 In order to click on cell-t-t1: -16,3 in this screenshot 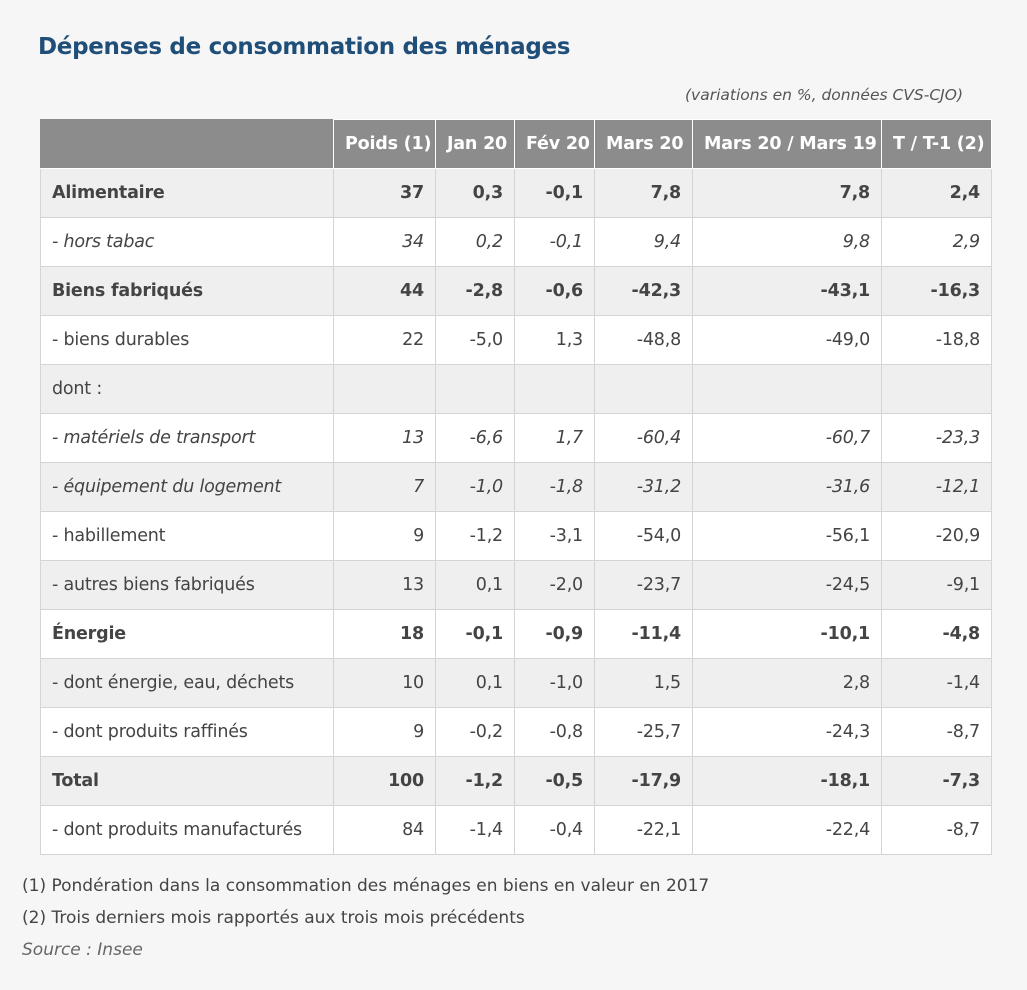, I will do `click(936, 291)`.